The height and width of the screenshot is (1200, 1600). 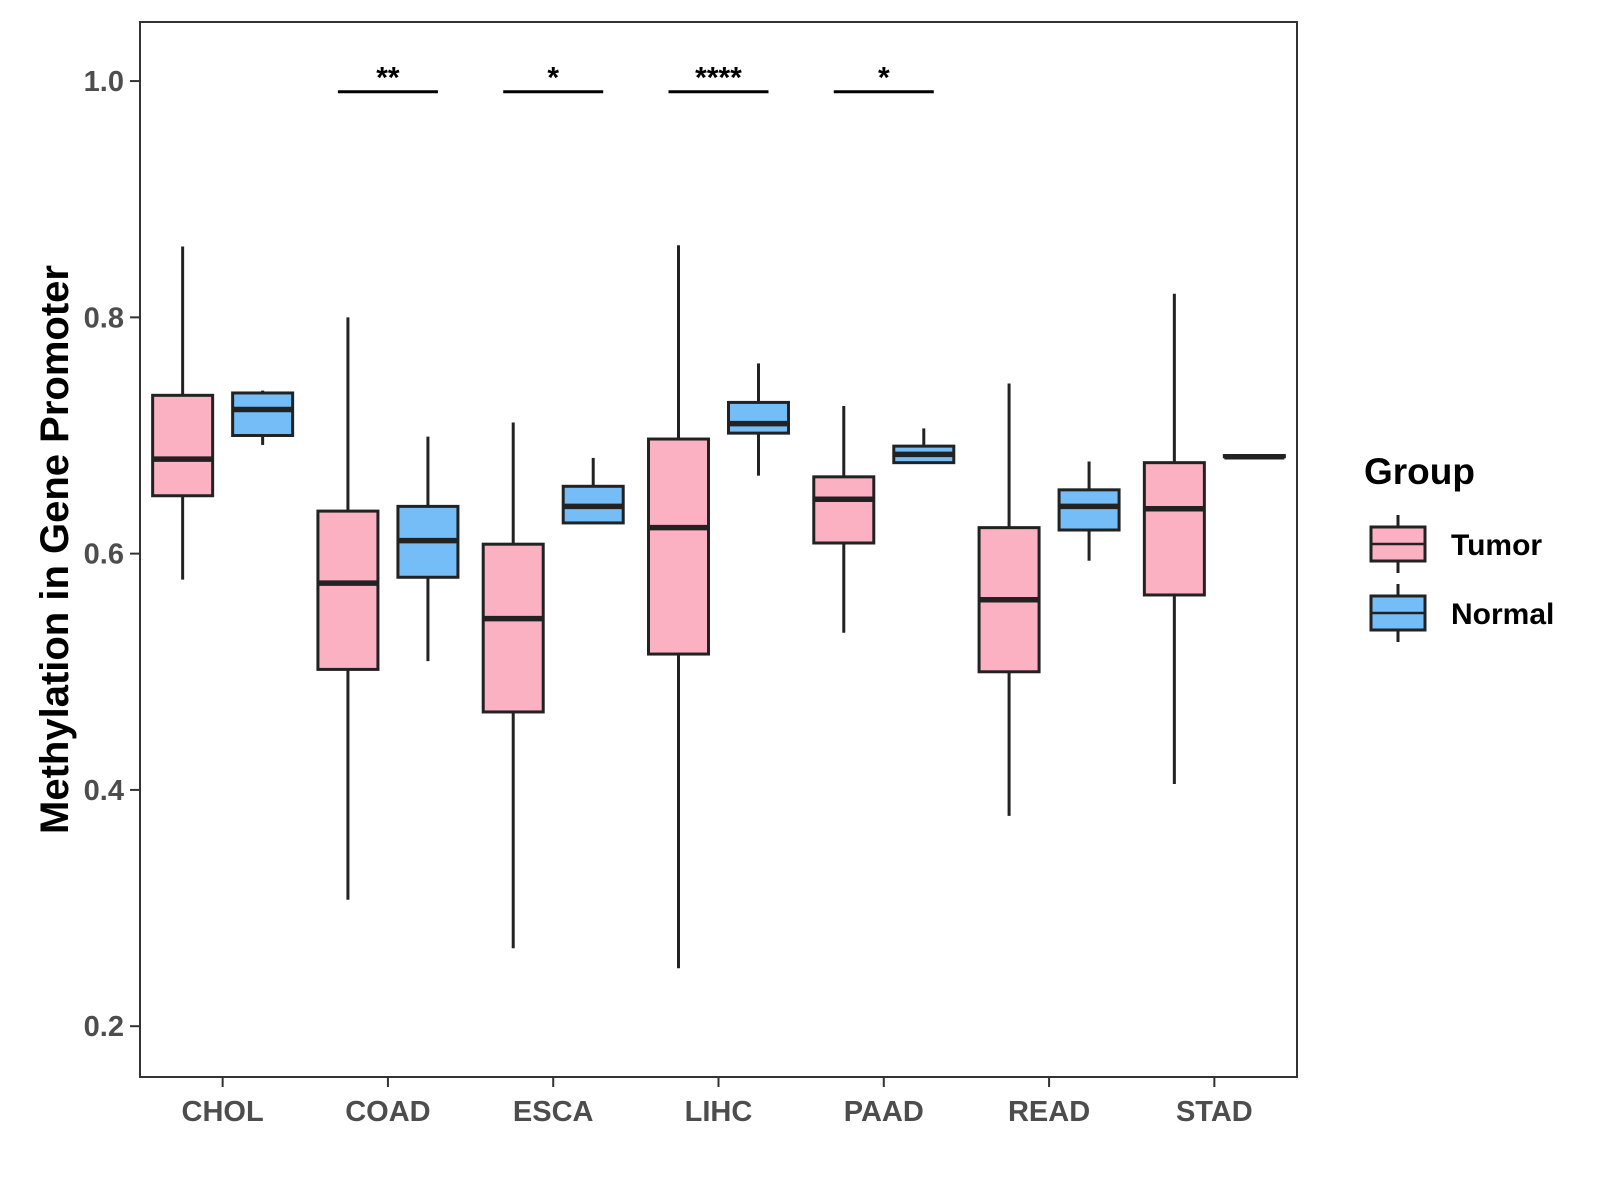 I want to click on x-tick-label-lihc: LIHC, so click(x=719, y=1112).